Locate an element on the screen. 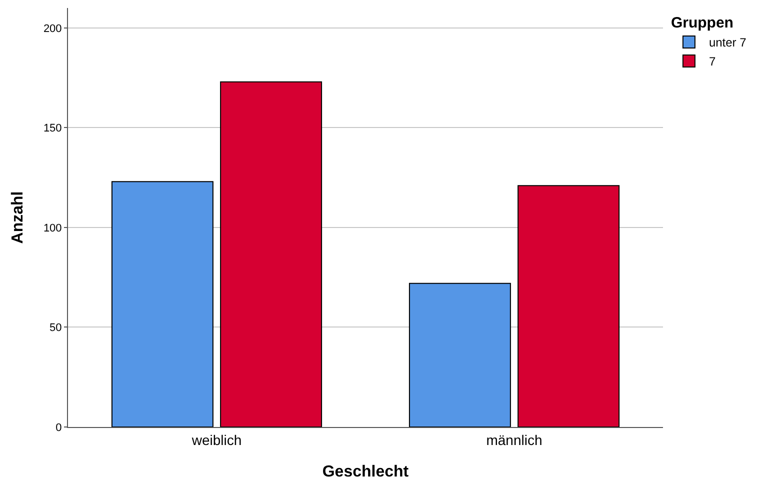  legend-title: Gruppen is located at coordinates (702, 23).